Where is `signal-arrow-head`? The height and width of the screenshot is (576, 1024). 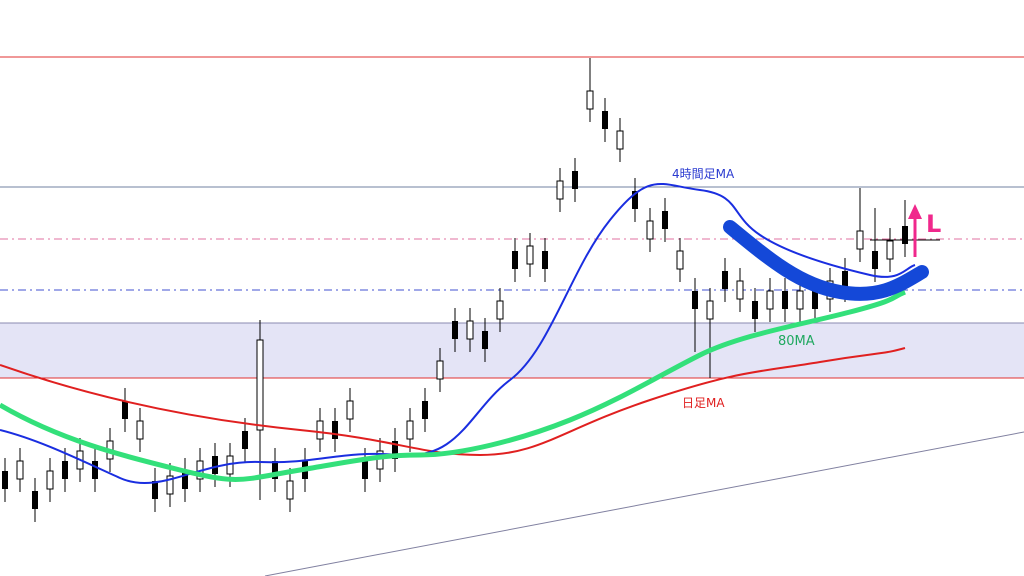
signal-arrow-head is located at coordinates (915, 211).